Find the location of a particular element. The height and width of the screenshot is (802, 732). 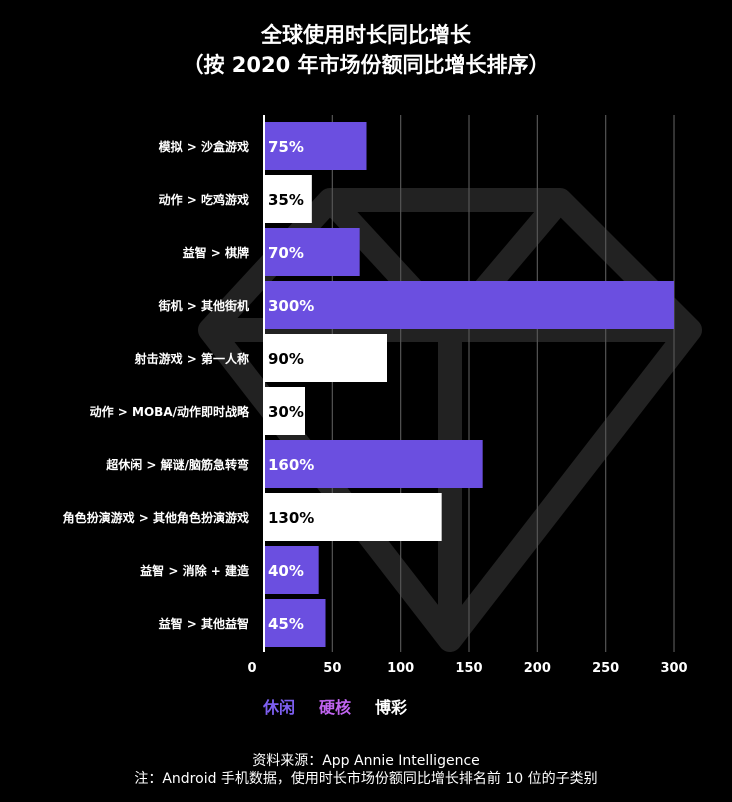

x-tick-label: 0 is located at coordinates (251, 668).